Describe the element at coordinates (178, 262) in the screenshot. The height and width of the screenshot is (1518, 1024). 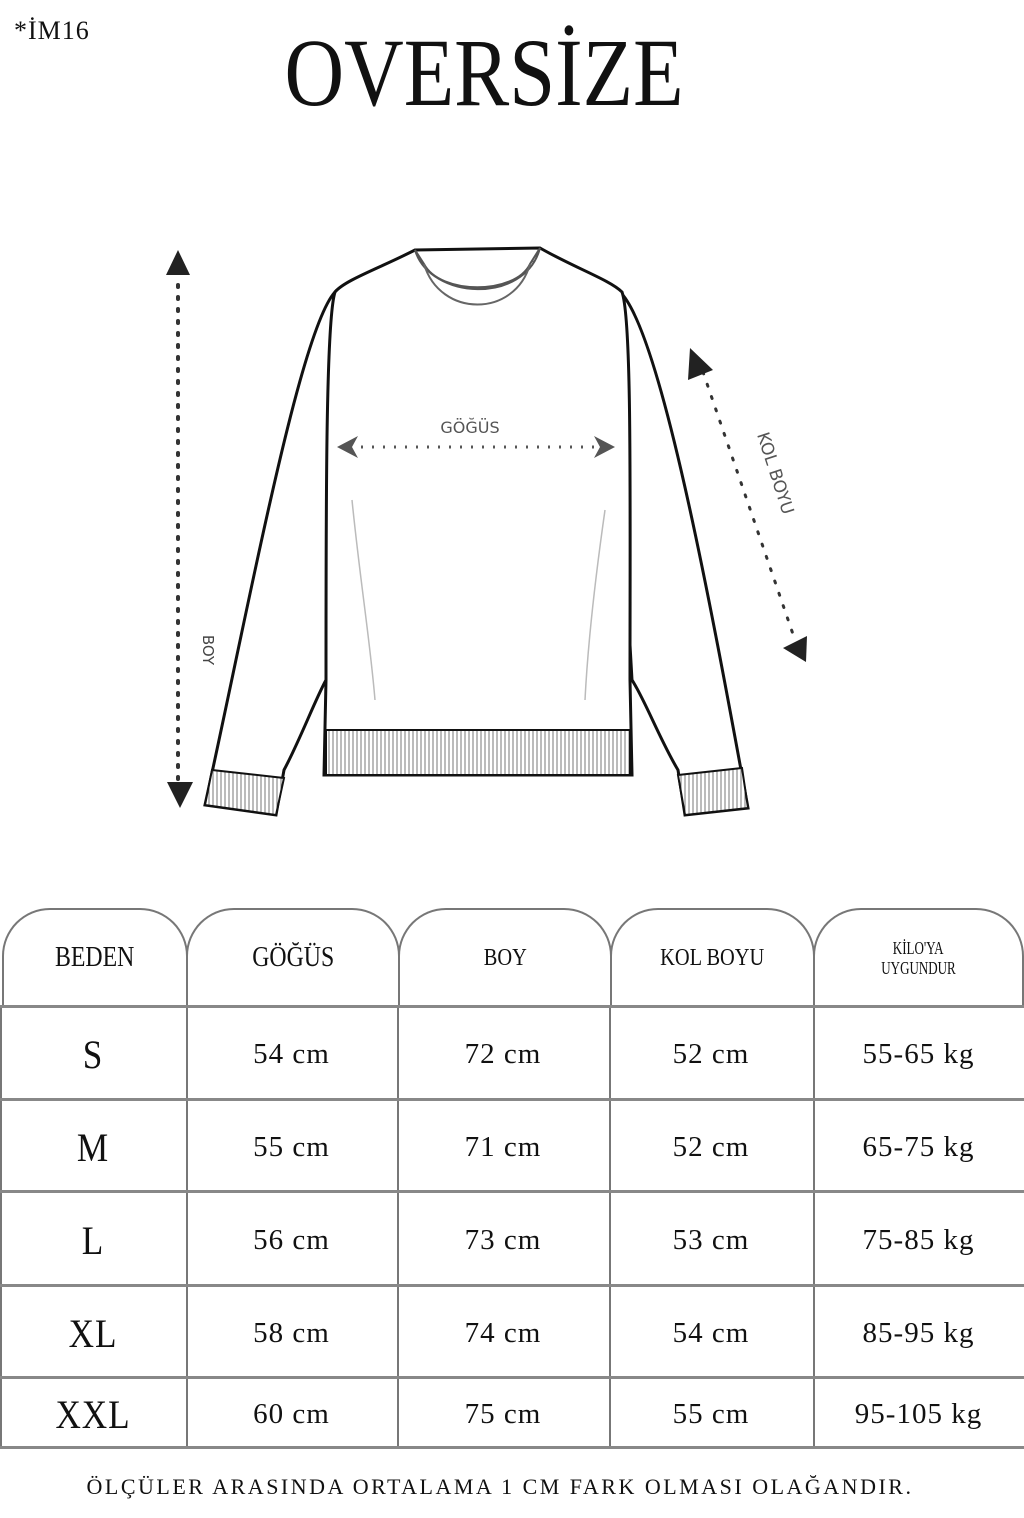
I see `arrow-up-icon` at that location.